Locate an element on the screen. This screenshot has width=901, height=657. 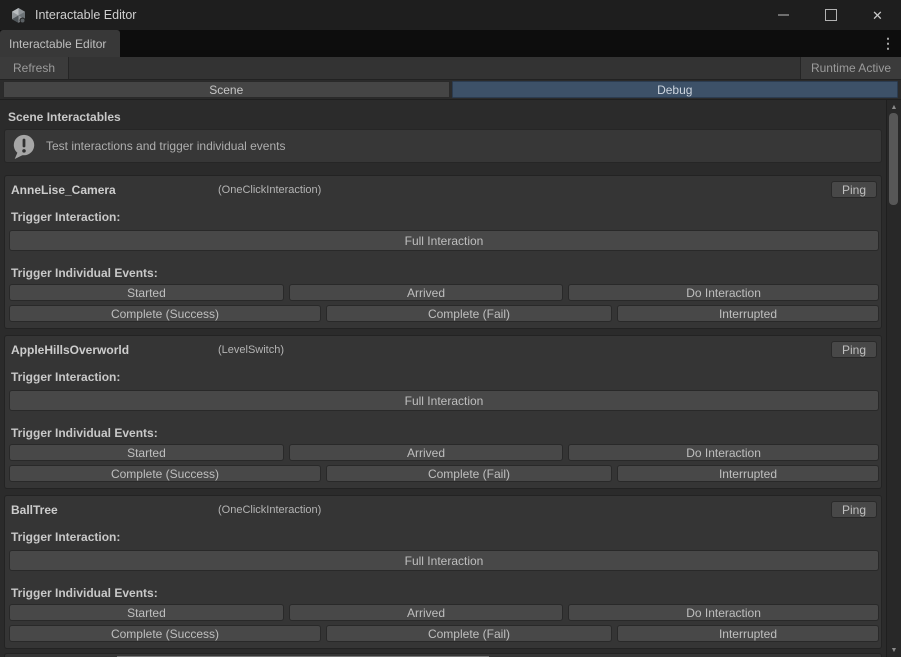
info-speech-bubble-icon is located at coordinates (24, 146).